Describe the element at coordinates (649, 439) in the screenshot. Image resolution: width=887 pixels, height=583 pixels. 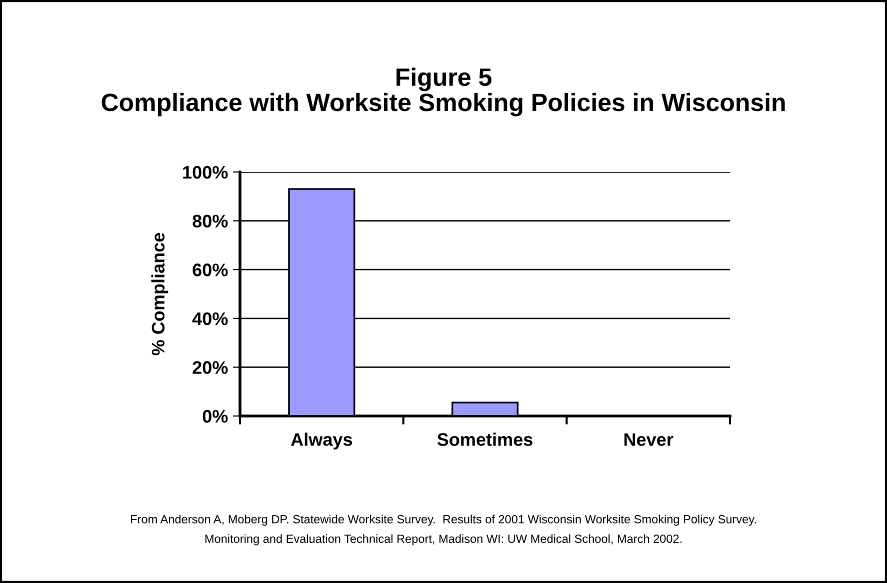
I see `x-tick-label: Never` at that location.